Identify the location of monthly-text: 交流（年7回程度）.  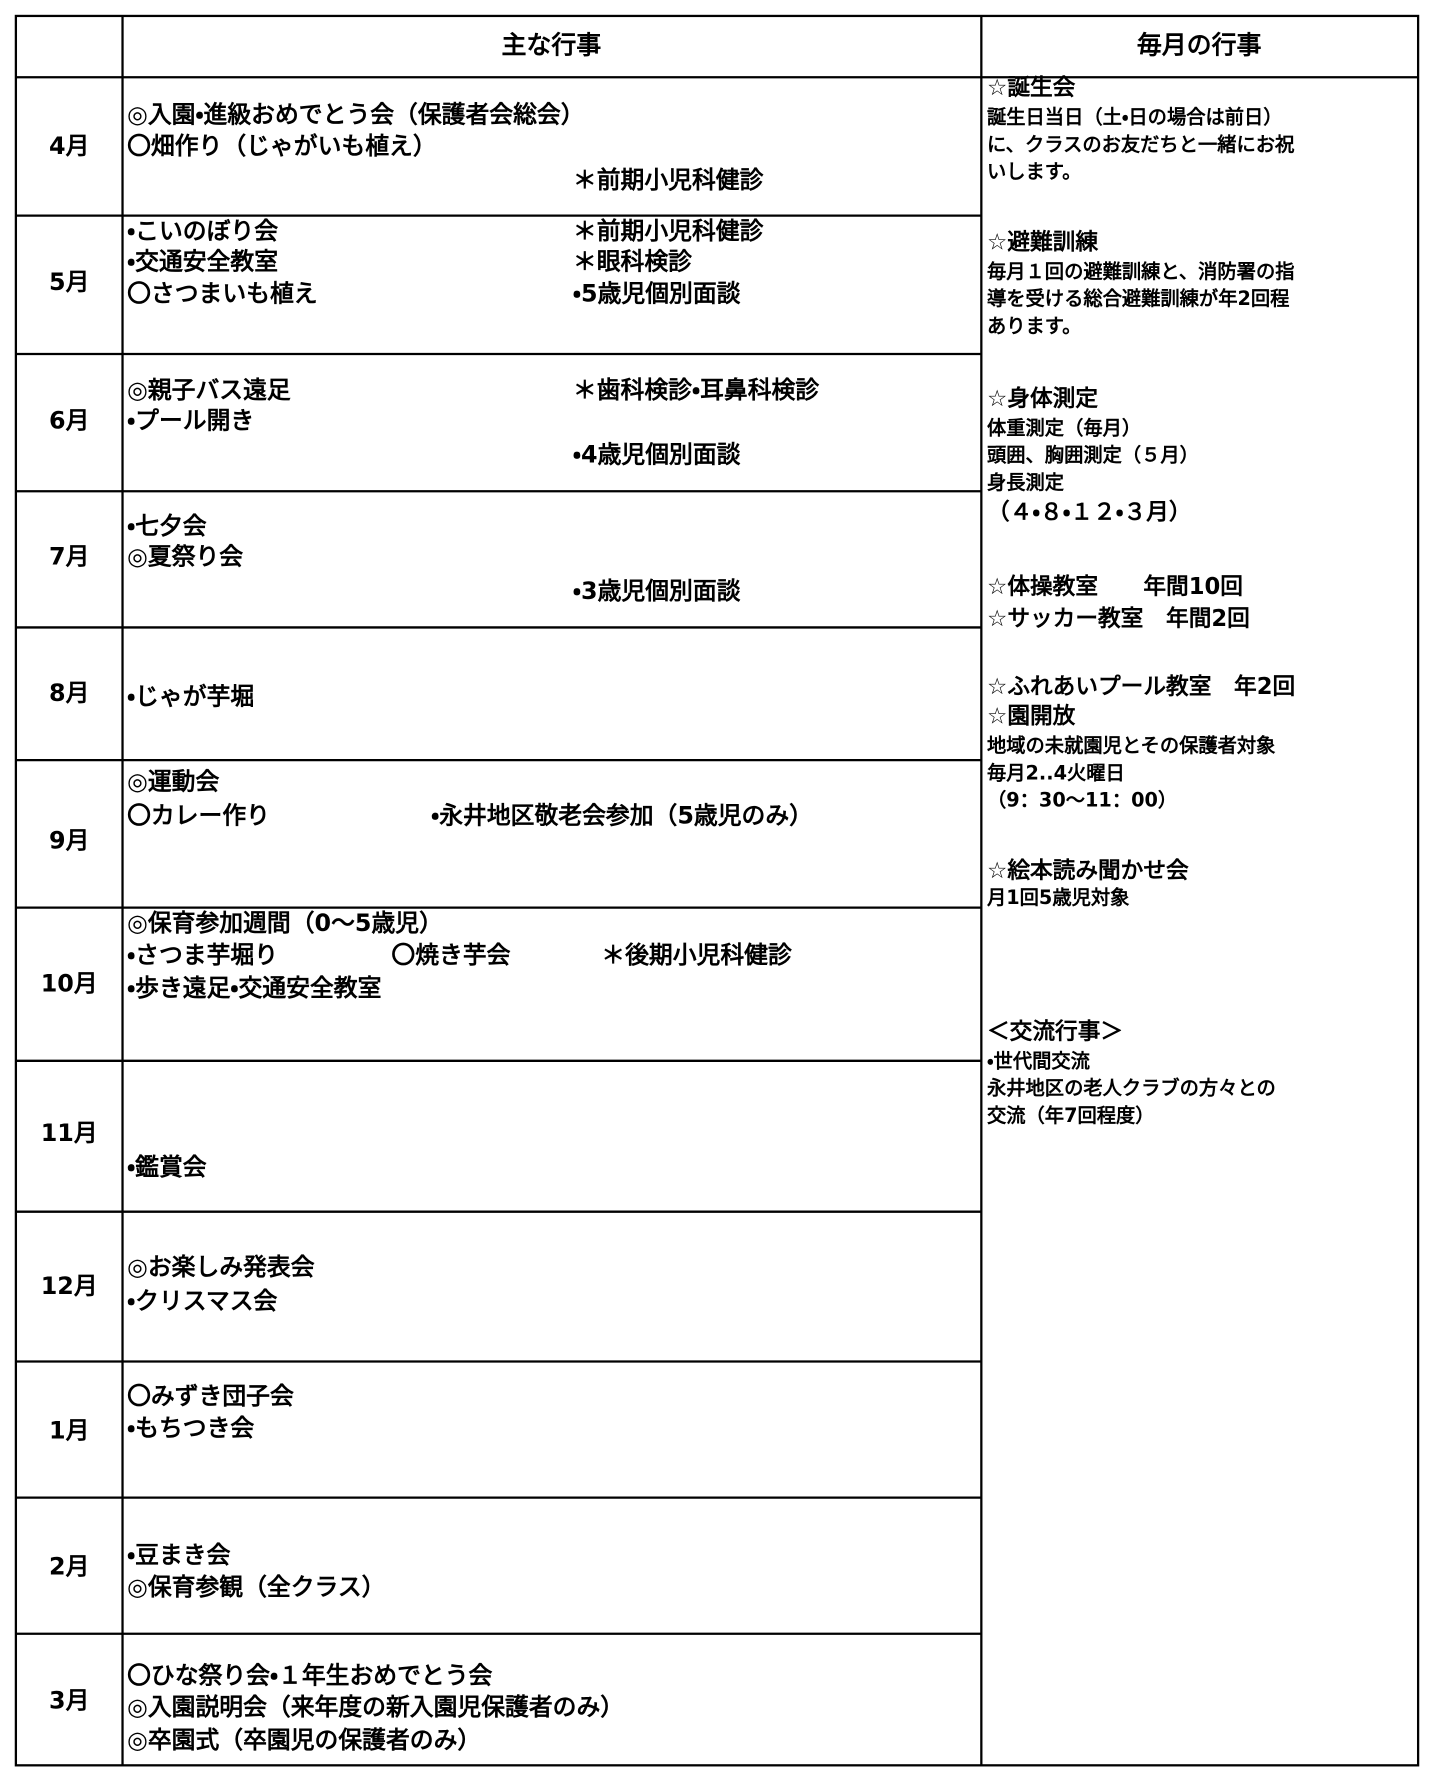
(1071, 1115).